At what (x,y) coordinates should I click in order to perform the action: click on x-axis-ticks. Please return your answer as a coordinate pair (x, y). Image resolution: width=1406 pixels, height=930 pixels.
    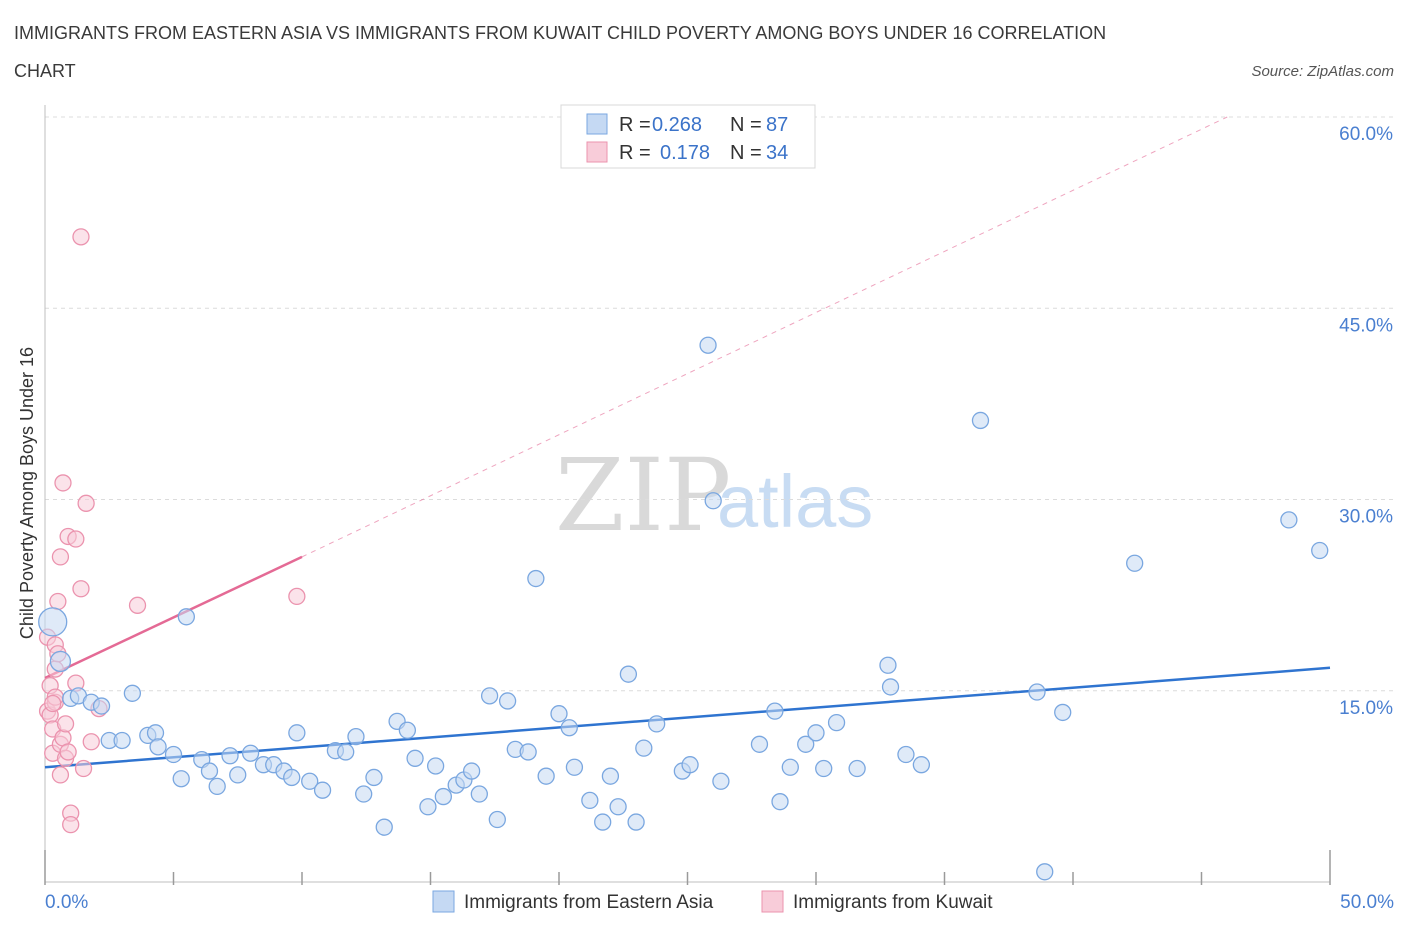
    Looking at the image, I should click on (687, 867).